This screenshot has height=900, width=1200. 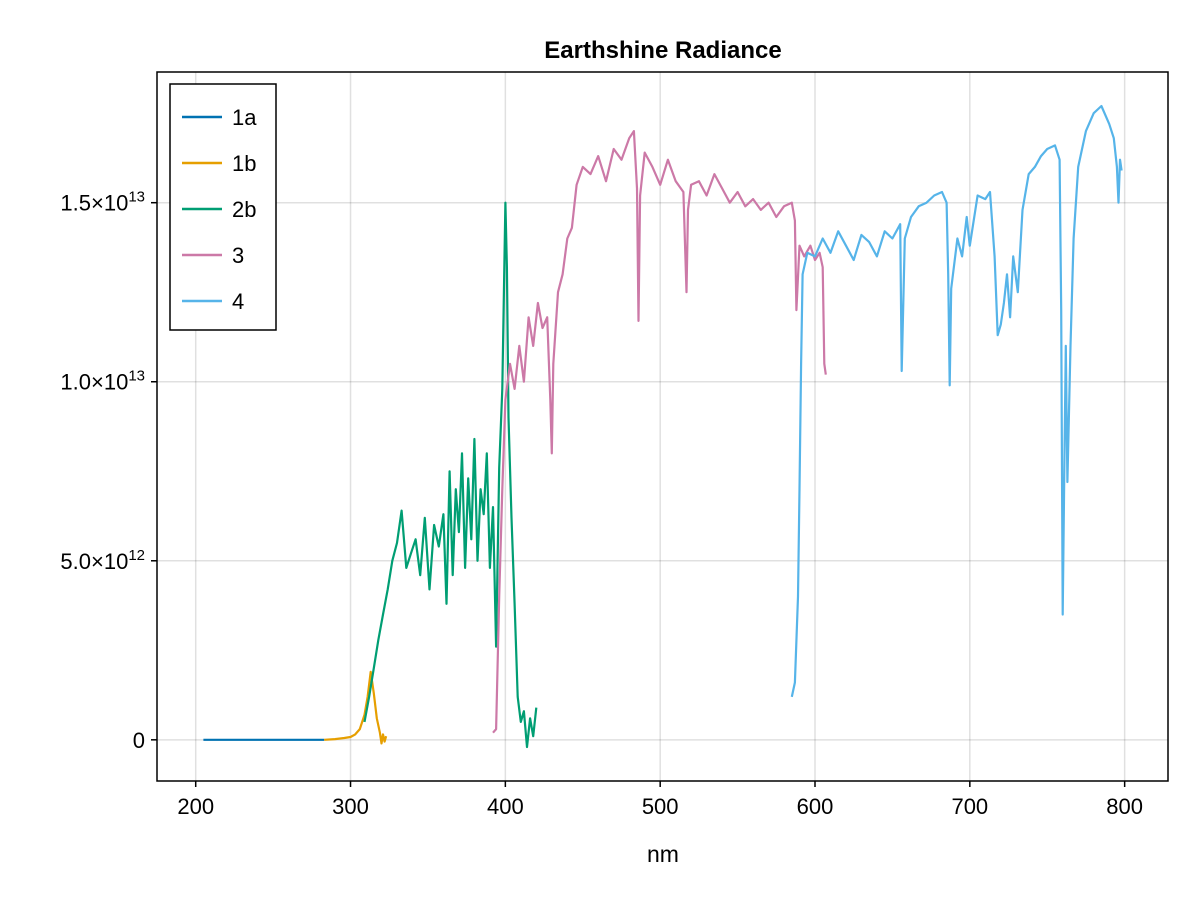 What do you see at coordinates (238, 255) in the screenshot?
I see `legend-label-3: 3` at bounding box center [238, 255].